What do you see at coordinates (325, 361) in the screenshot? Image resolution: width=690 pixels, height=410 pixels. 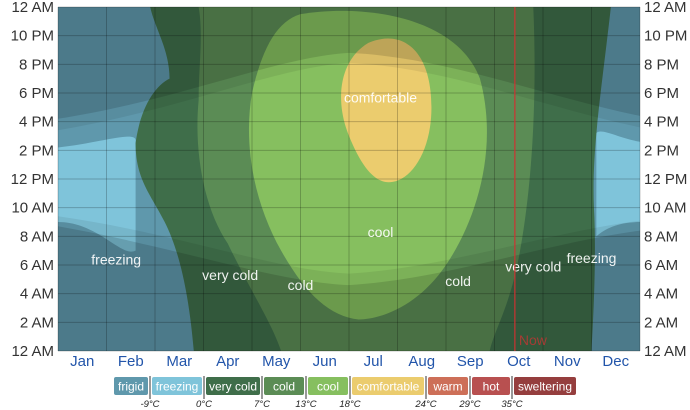 I see `x-tick-label-month: Jun` at bounding box center [325, 361].